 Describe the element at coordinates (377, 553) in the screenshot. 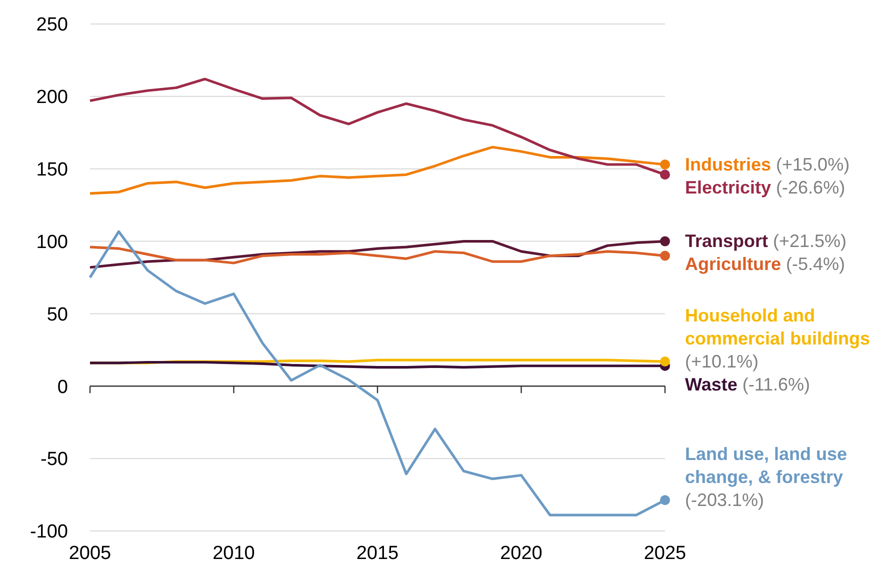

I see `x-tick-label: 2015` at that location.